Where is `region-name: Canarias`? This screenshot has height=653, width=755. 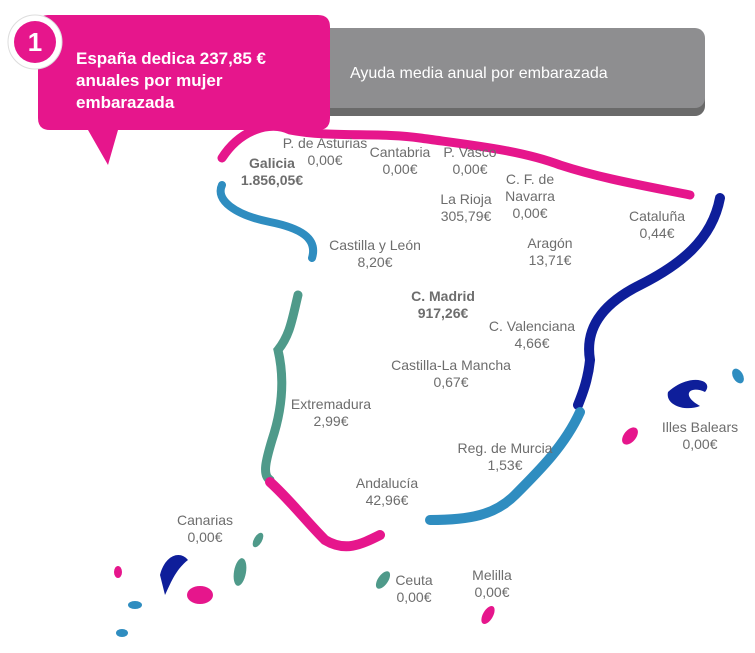 region-name: Canarias is located at coordinates (205, 520).